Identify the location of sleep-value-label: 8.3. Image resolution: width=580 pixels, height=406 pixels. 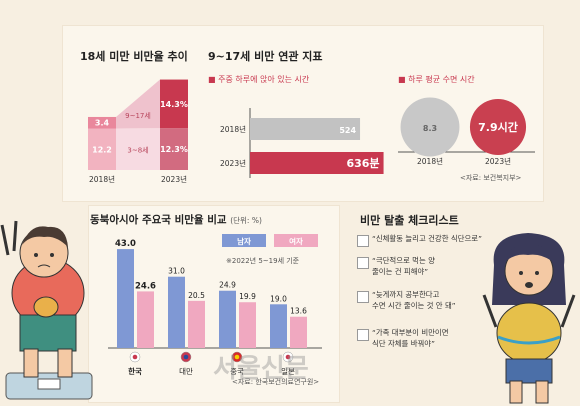
(430, 128).